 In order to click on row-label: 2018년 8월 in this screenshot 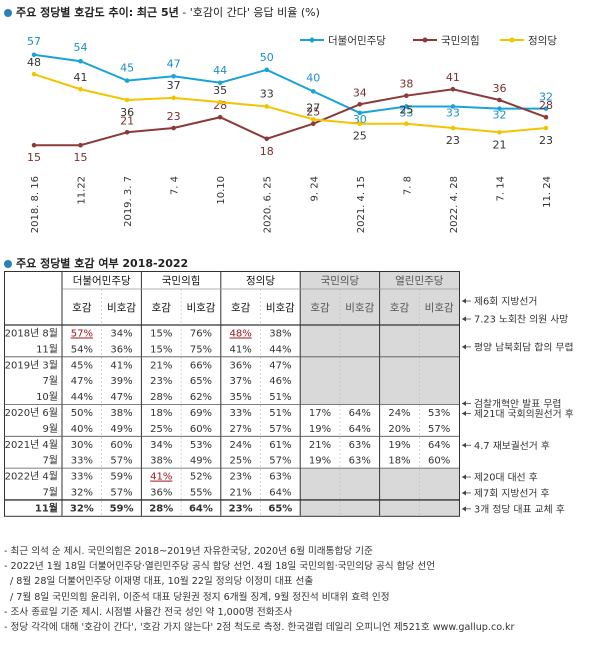, I will do `click(31, 334)`.